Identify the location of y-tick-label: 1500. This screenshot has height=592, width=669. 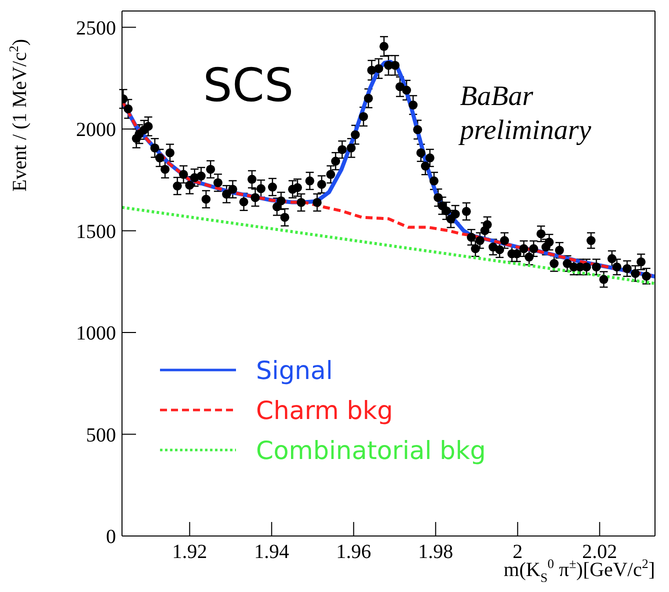
(96, 231).